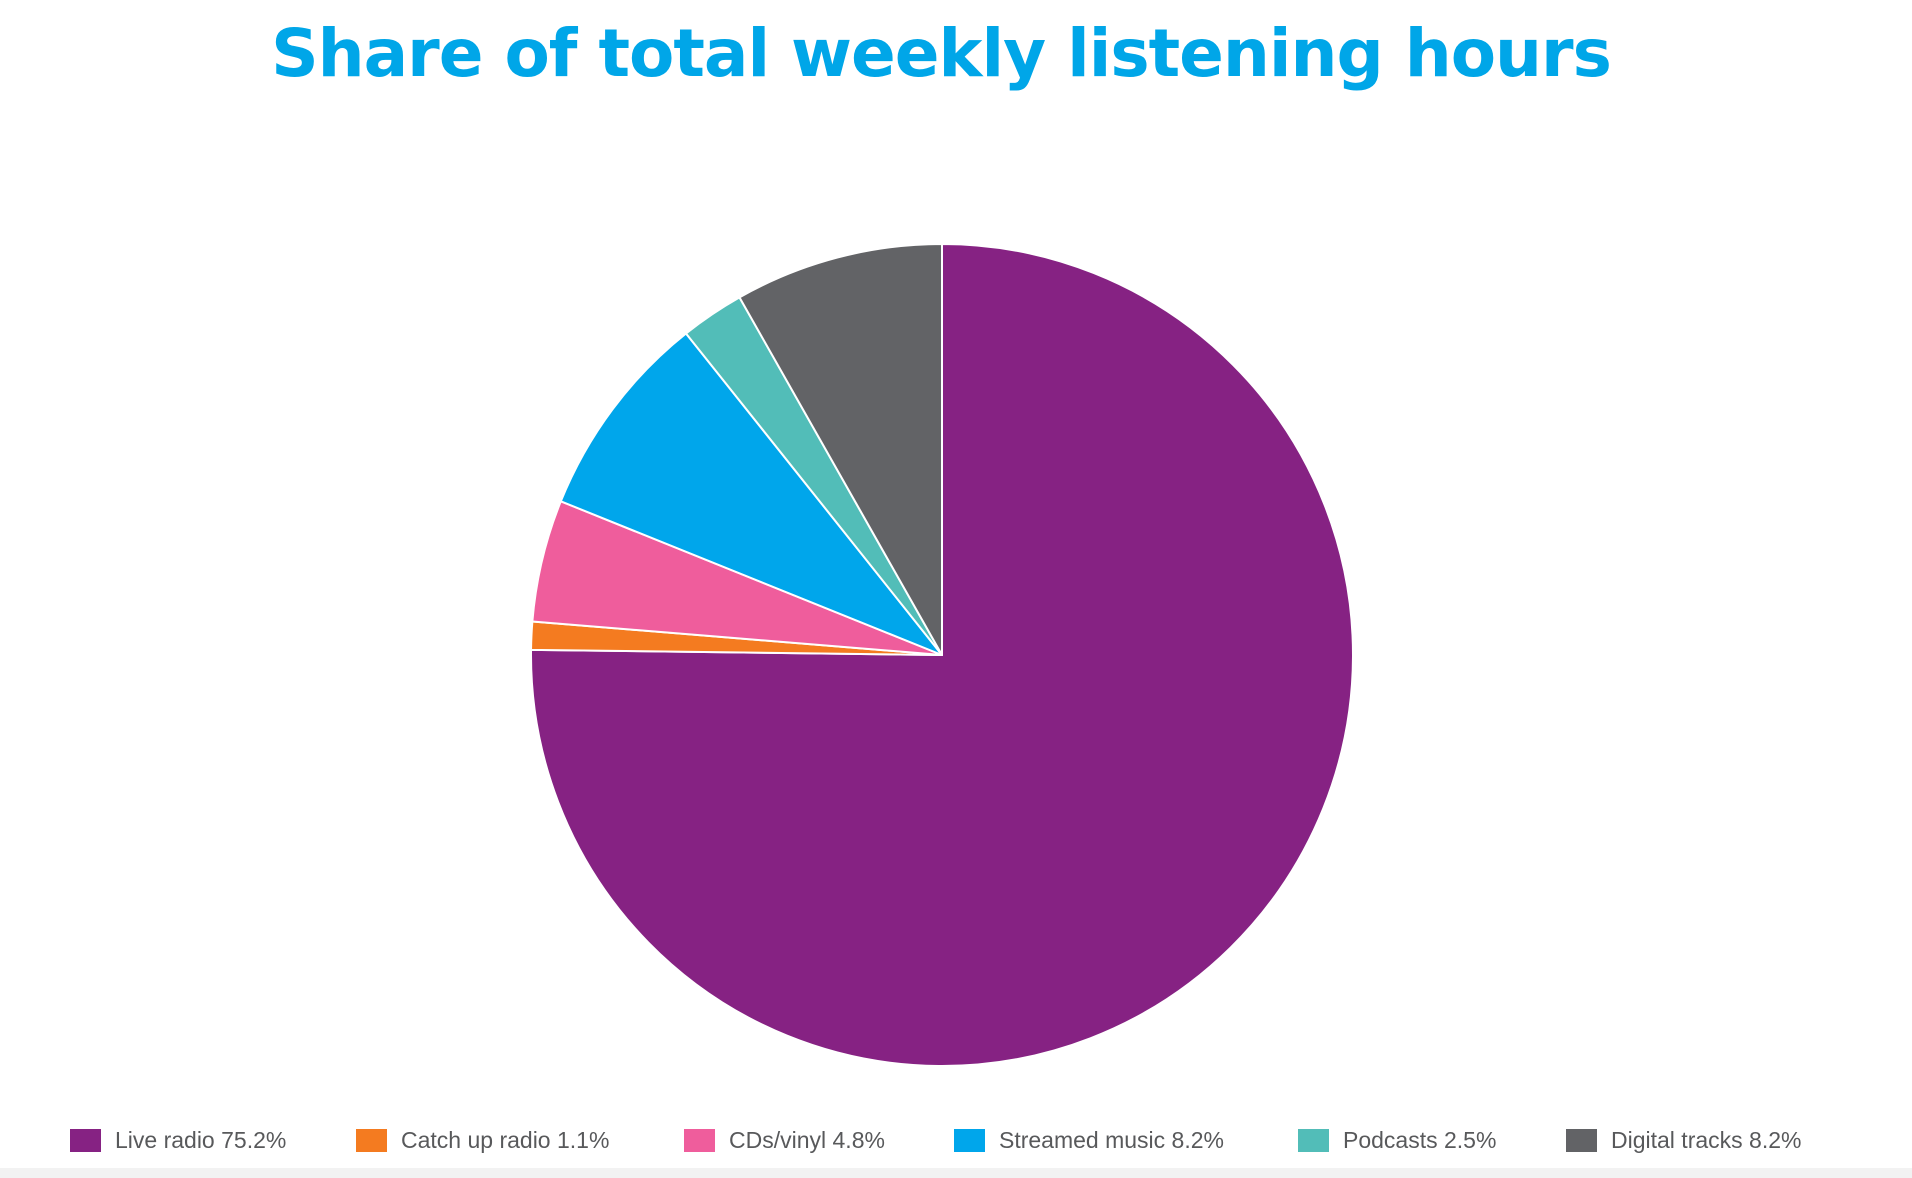 The image size is (1912, 1178). What do you see at coordinates (1313, 1140) in the screenshot?
I see `legend-swatch-podcasts` at bounding box center [1313, 1140].